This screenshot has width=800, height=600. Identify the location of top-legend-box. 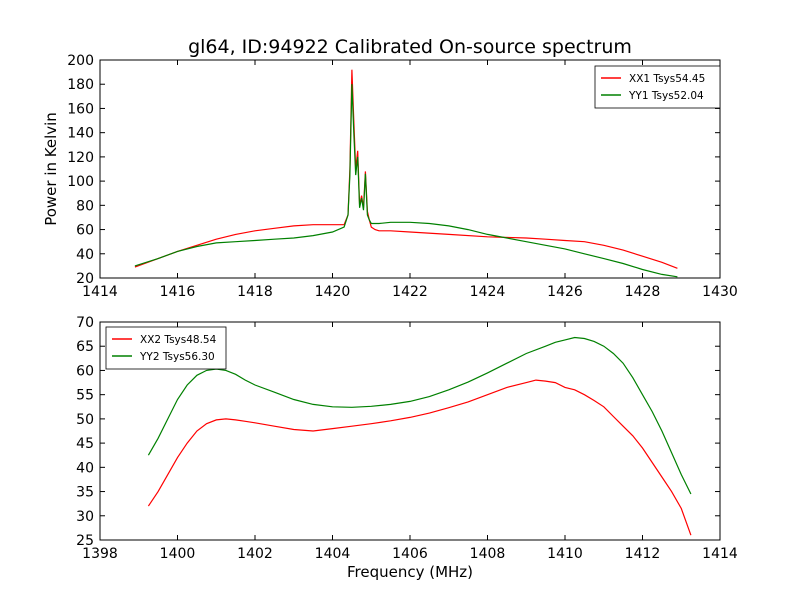
(657, 87).